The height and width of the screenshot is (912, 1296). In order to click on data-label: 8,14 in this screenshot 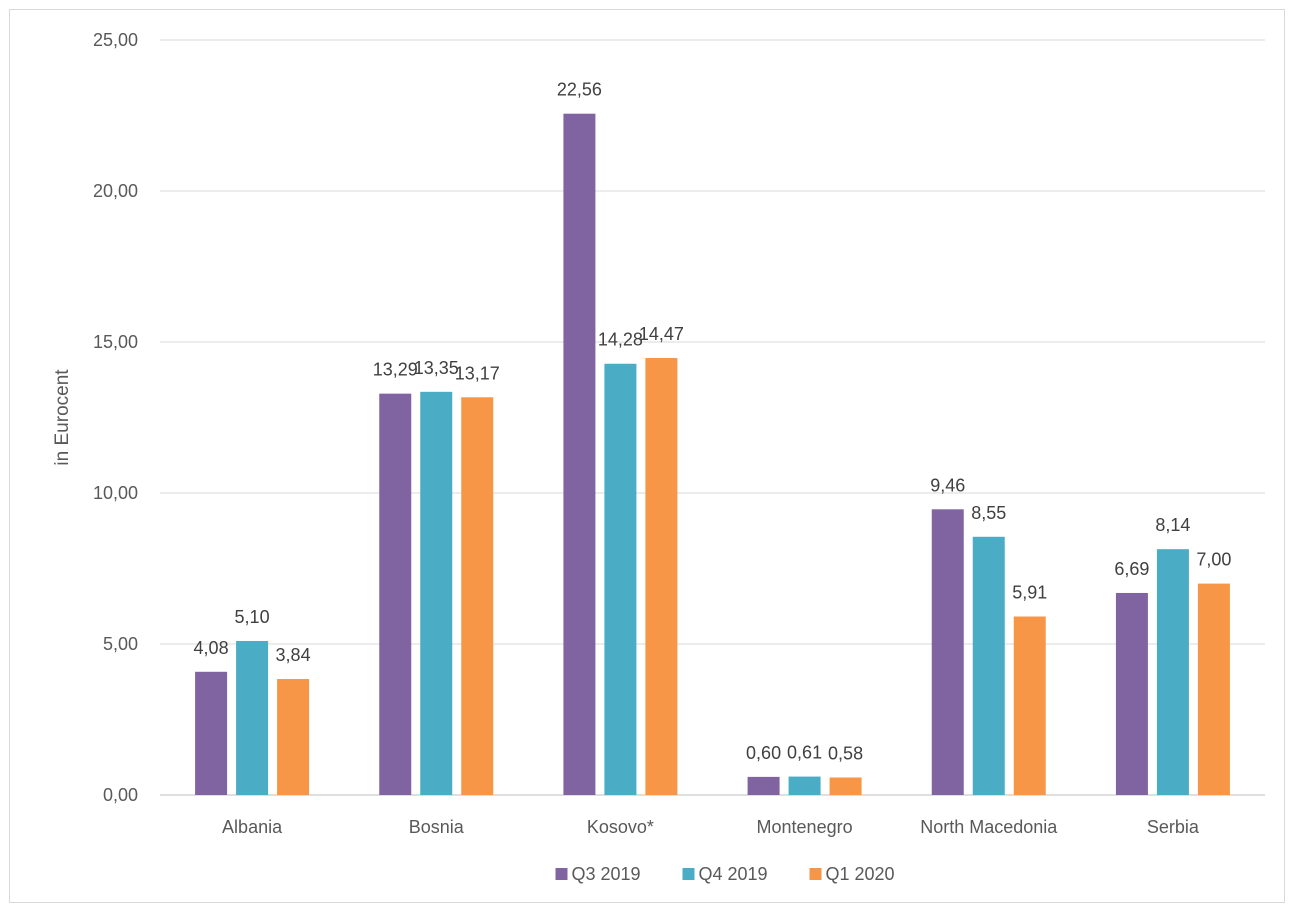, I will do `click(1172, 525)`.